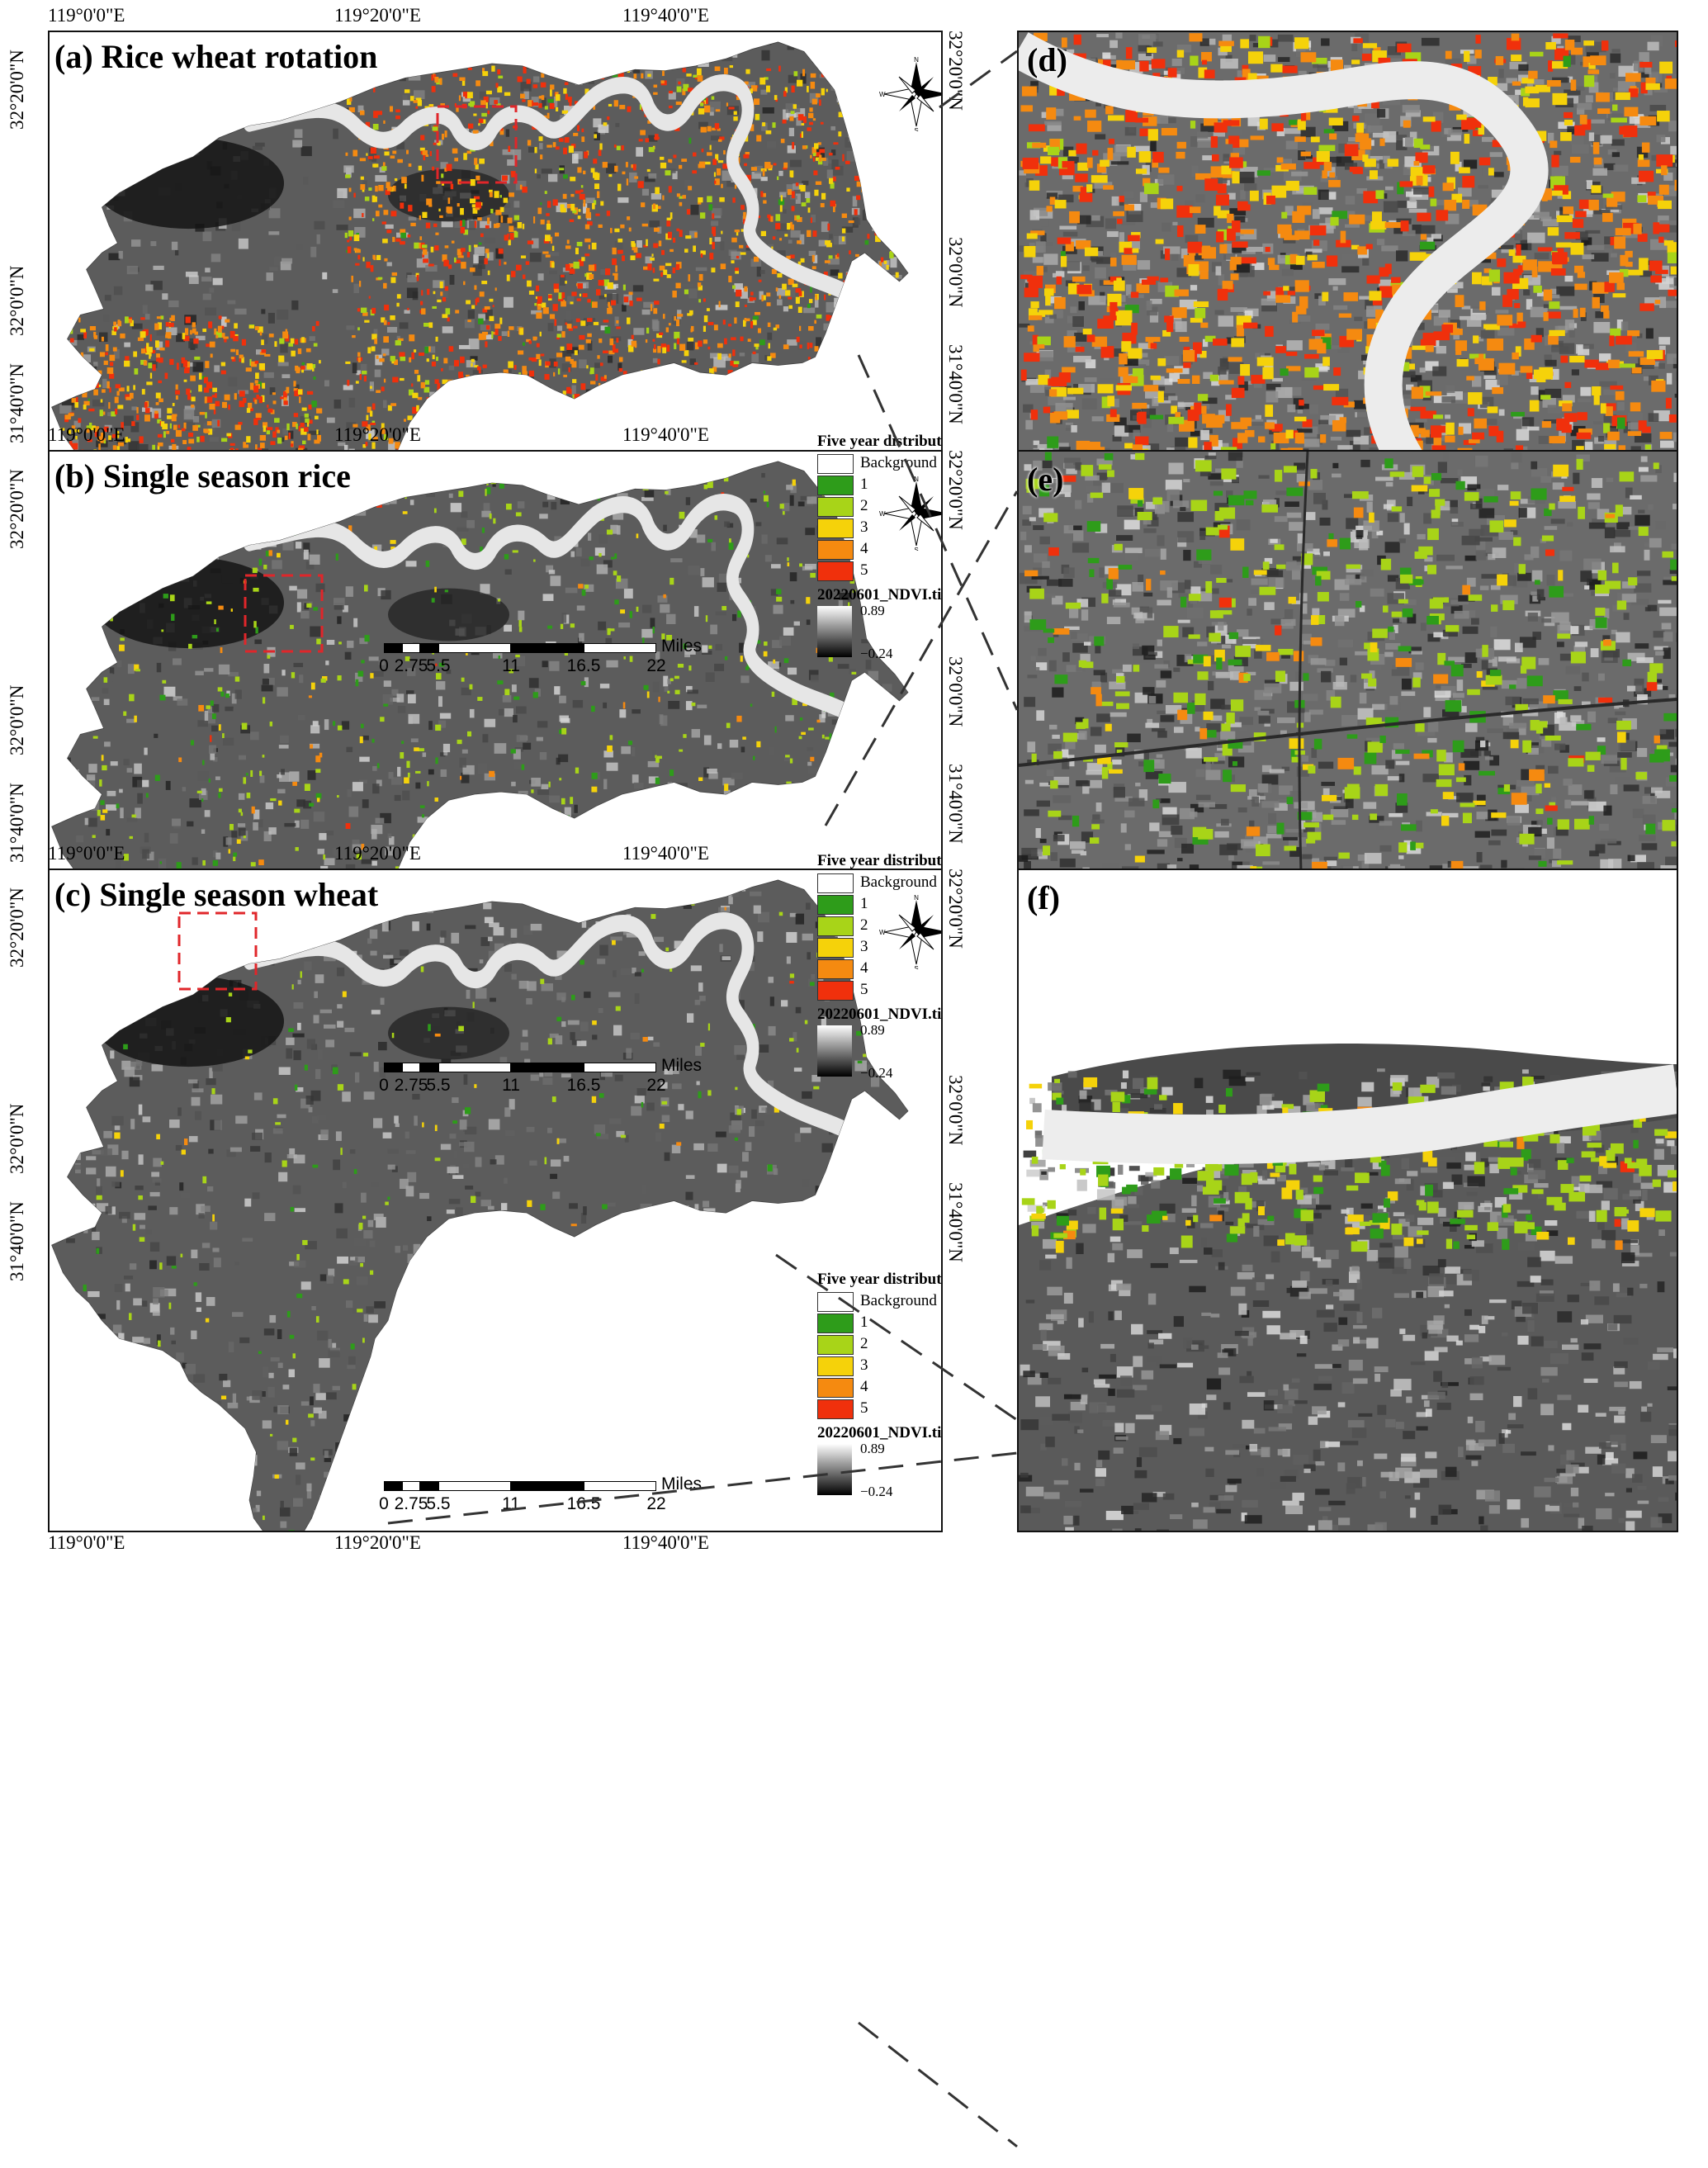 The height and width of the screenshot is (2168, 1708). Describe the element at coordinates (1045, 480) in the screenshot. I see `zoom-panel-title: (e)` at that location.